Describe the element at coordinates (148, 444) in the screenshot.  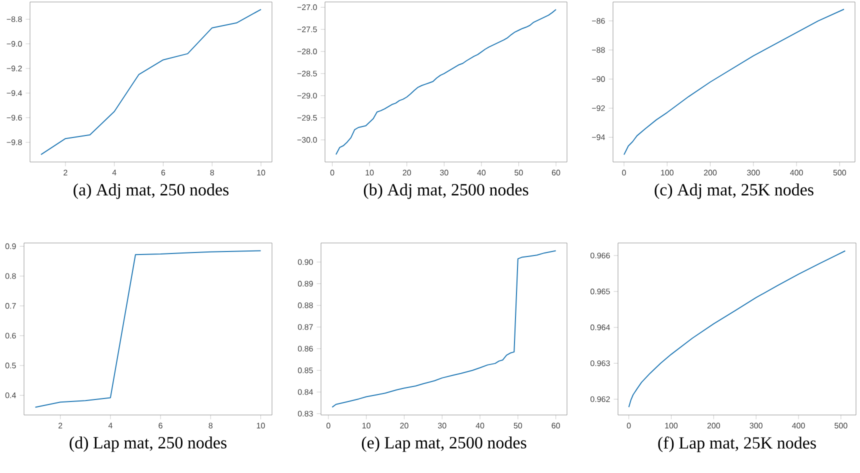
I see `text: (d) Lap mat, 250 nodes` at that location.